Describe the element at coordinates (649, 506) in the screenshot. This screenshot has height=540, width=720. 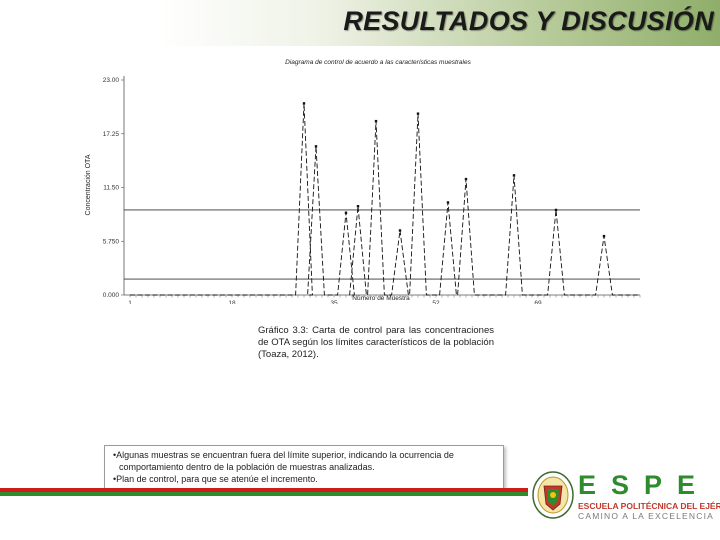
I see `logo-subtitle: ESCUELA POLITÉCNICA DEL EJÉRCITO` at that location.